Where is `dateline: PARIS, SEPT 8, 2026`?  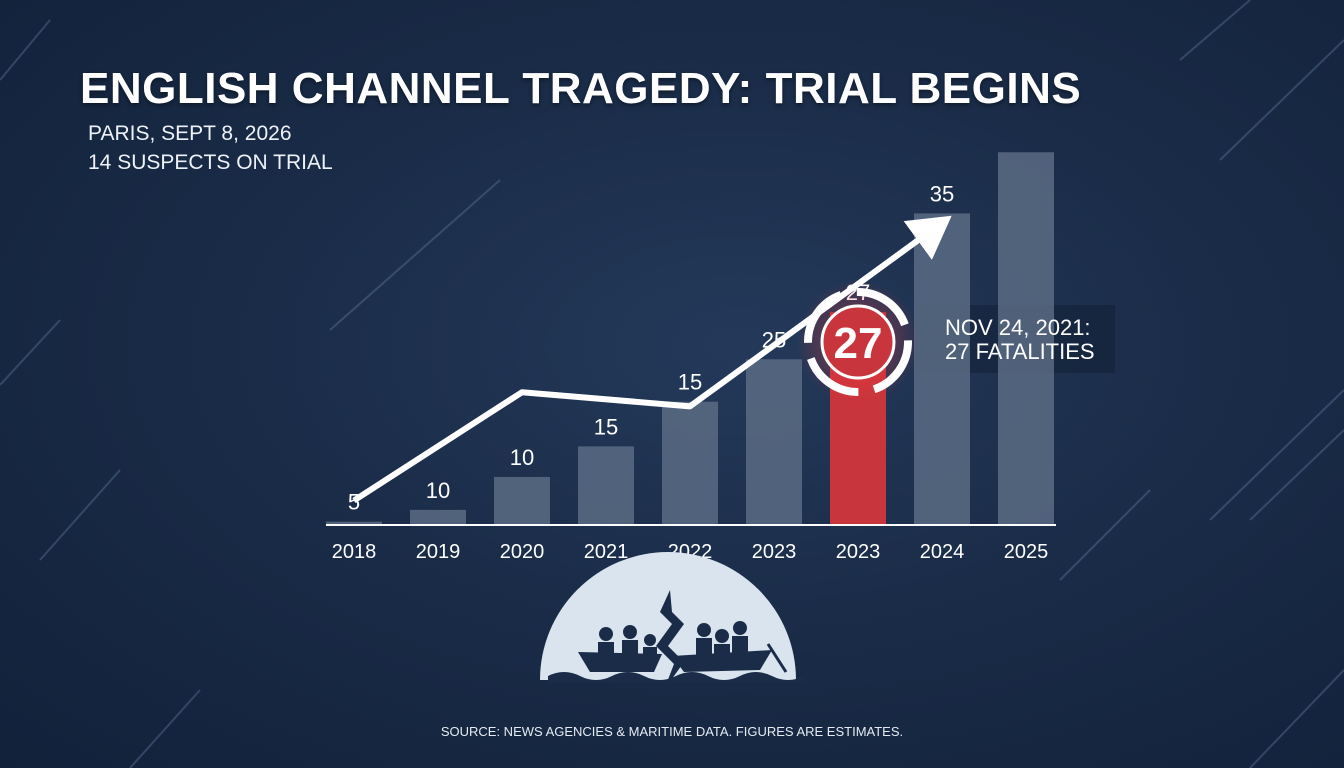 dateline: PARIS, SEPT 8, 2026 is located at coordinates (190, 133).